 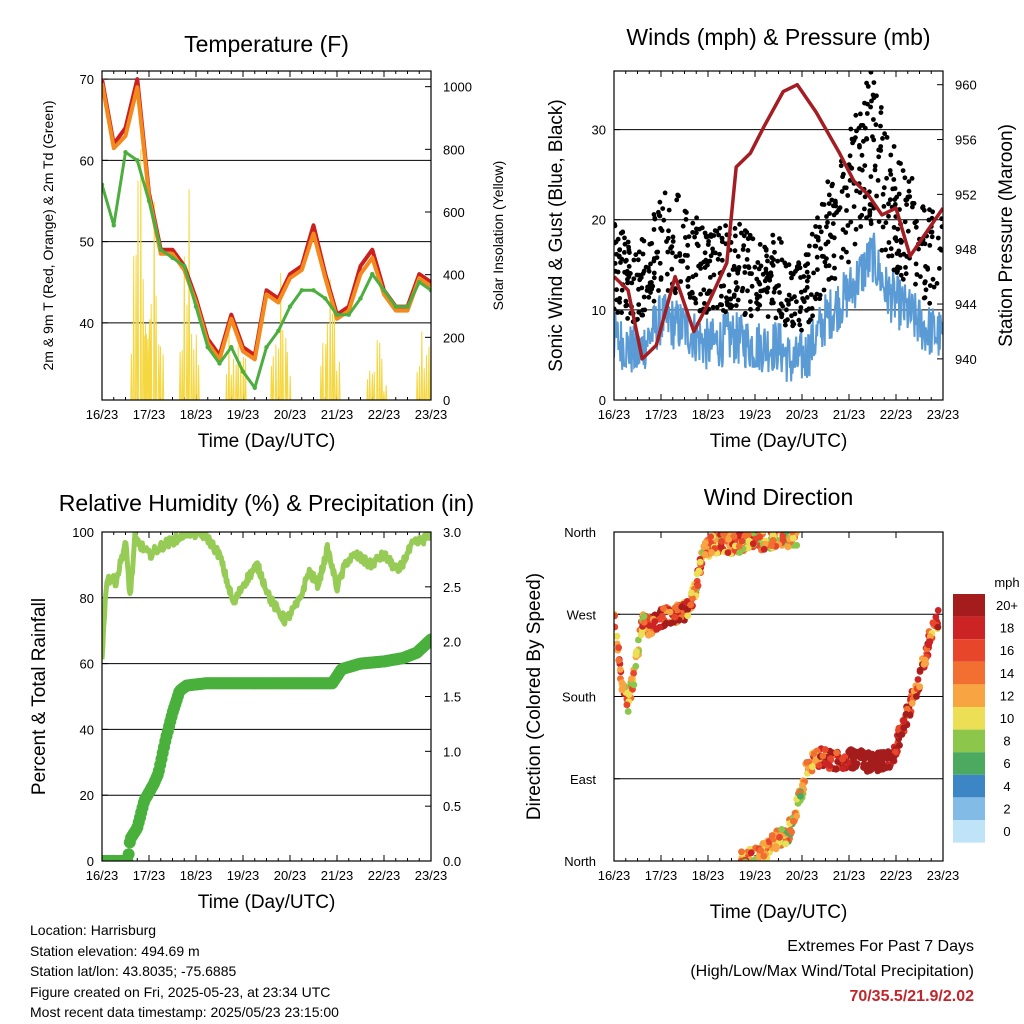 What do you see at coordinates (966, 359) in the screenshot?
I see `y2-tick-label: 940` at bounding box center [966, 359].